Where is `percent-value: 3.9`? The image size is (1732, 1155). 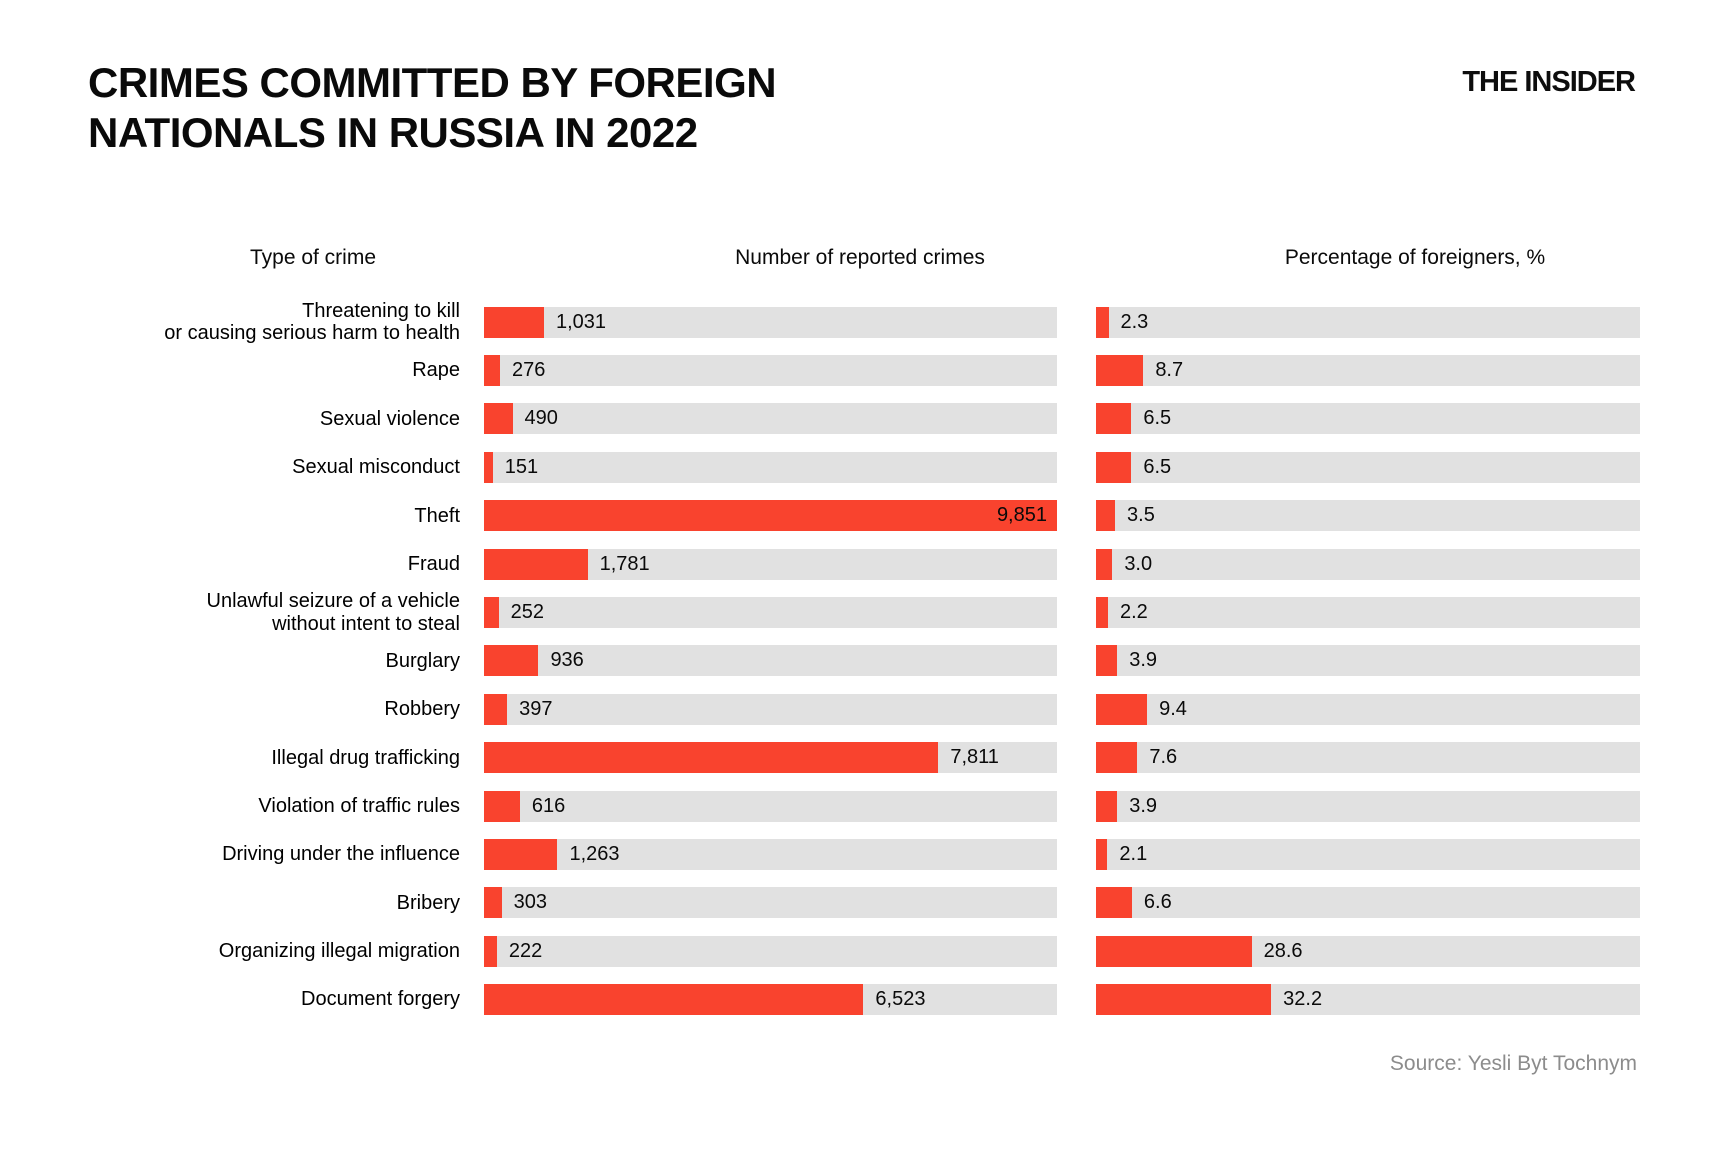 percent-value: 3.9 is located at coordinates (1143, 660).